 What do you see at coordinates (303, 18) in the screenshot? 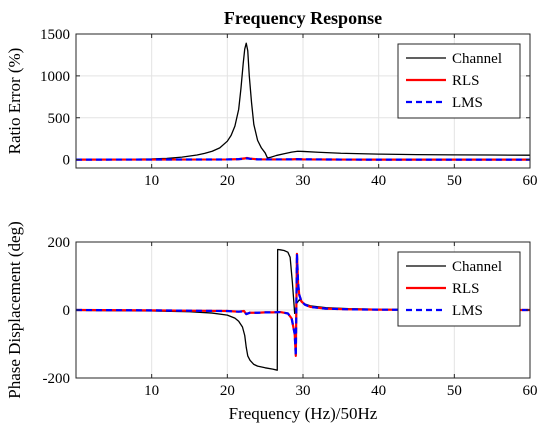
I see `chart-title: Frequency Response` at bounding box center [303, 18].